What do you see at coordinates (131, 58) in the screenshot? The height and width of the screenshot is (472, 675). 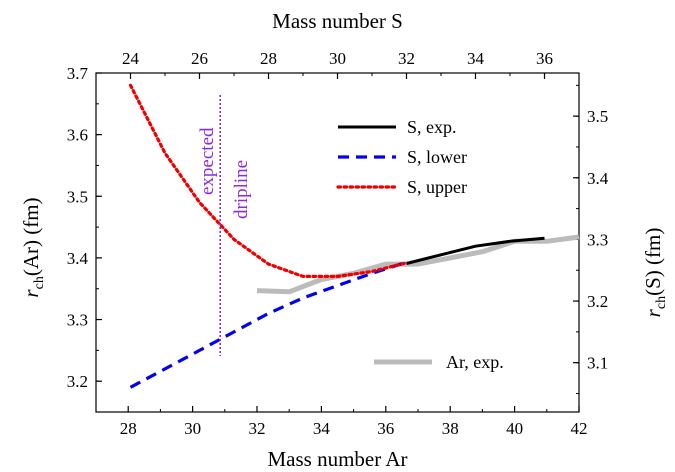 I see `x-top-tick-label: 24` at bounding box center [131, 58].